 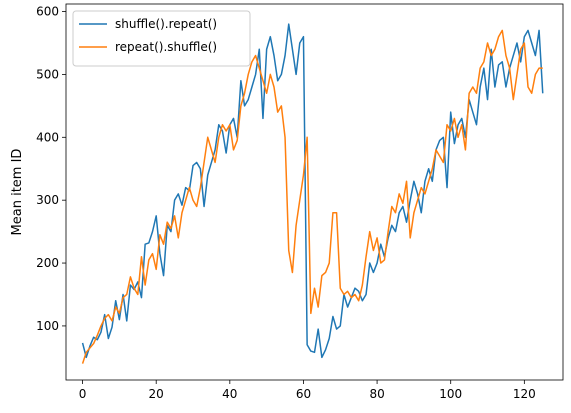 I want to click on x-tick-label: 0, so click(x=83, y=394).